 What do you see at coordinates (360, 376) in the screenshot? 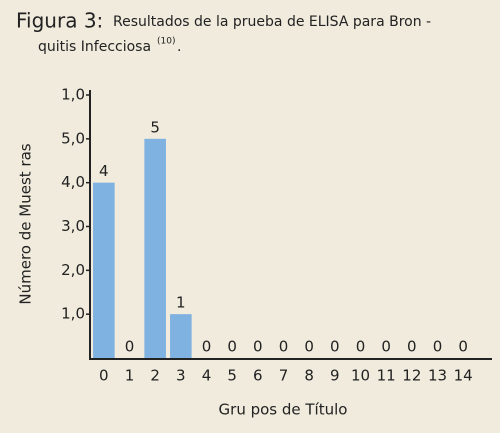
I see `x-tick-label: 10` at bounding box center [360, 376].